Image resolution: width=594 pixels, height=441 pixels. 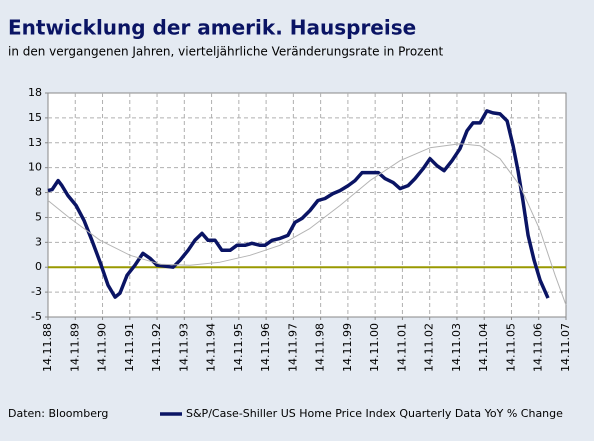 I want to click on y-tick-label: 8, so click(x=38, y=192).